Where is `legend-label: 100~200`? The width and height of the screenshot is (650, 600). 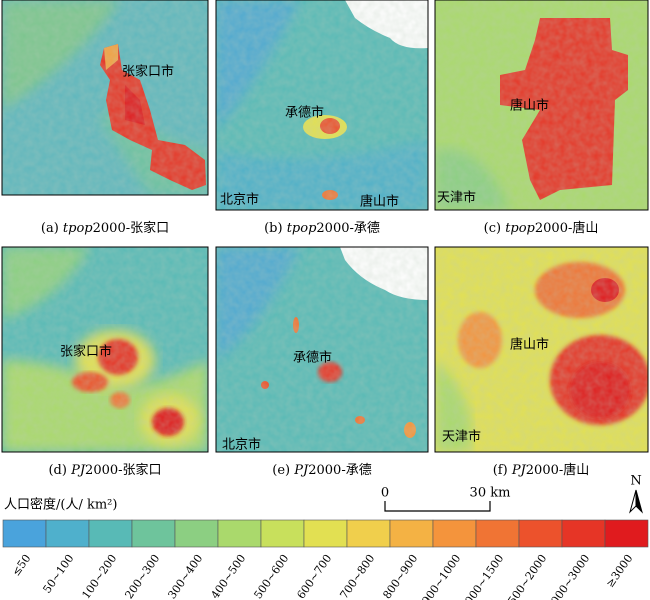 legend-label: 100~200 is located at coordinates (99, 576).